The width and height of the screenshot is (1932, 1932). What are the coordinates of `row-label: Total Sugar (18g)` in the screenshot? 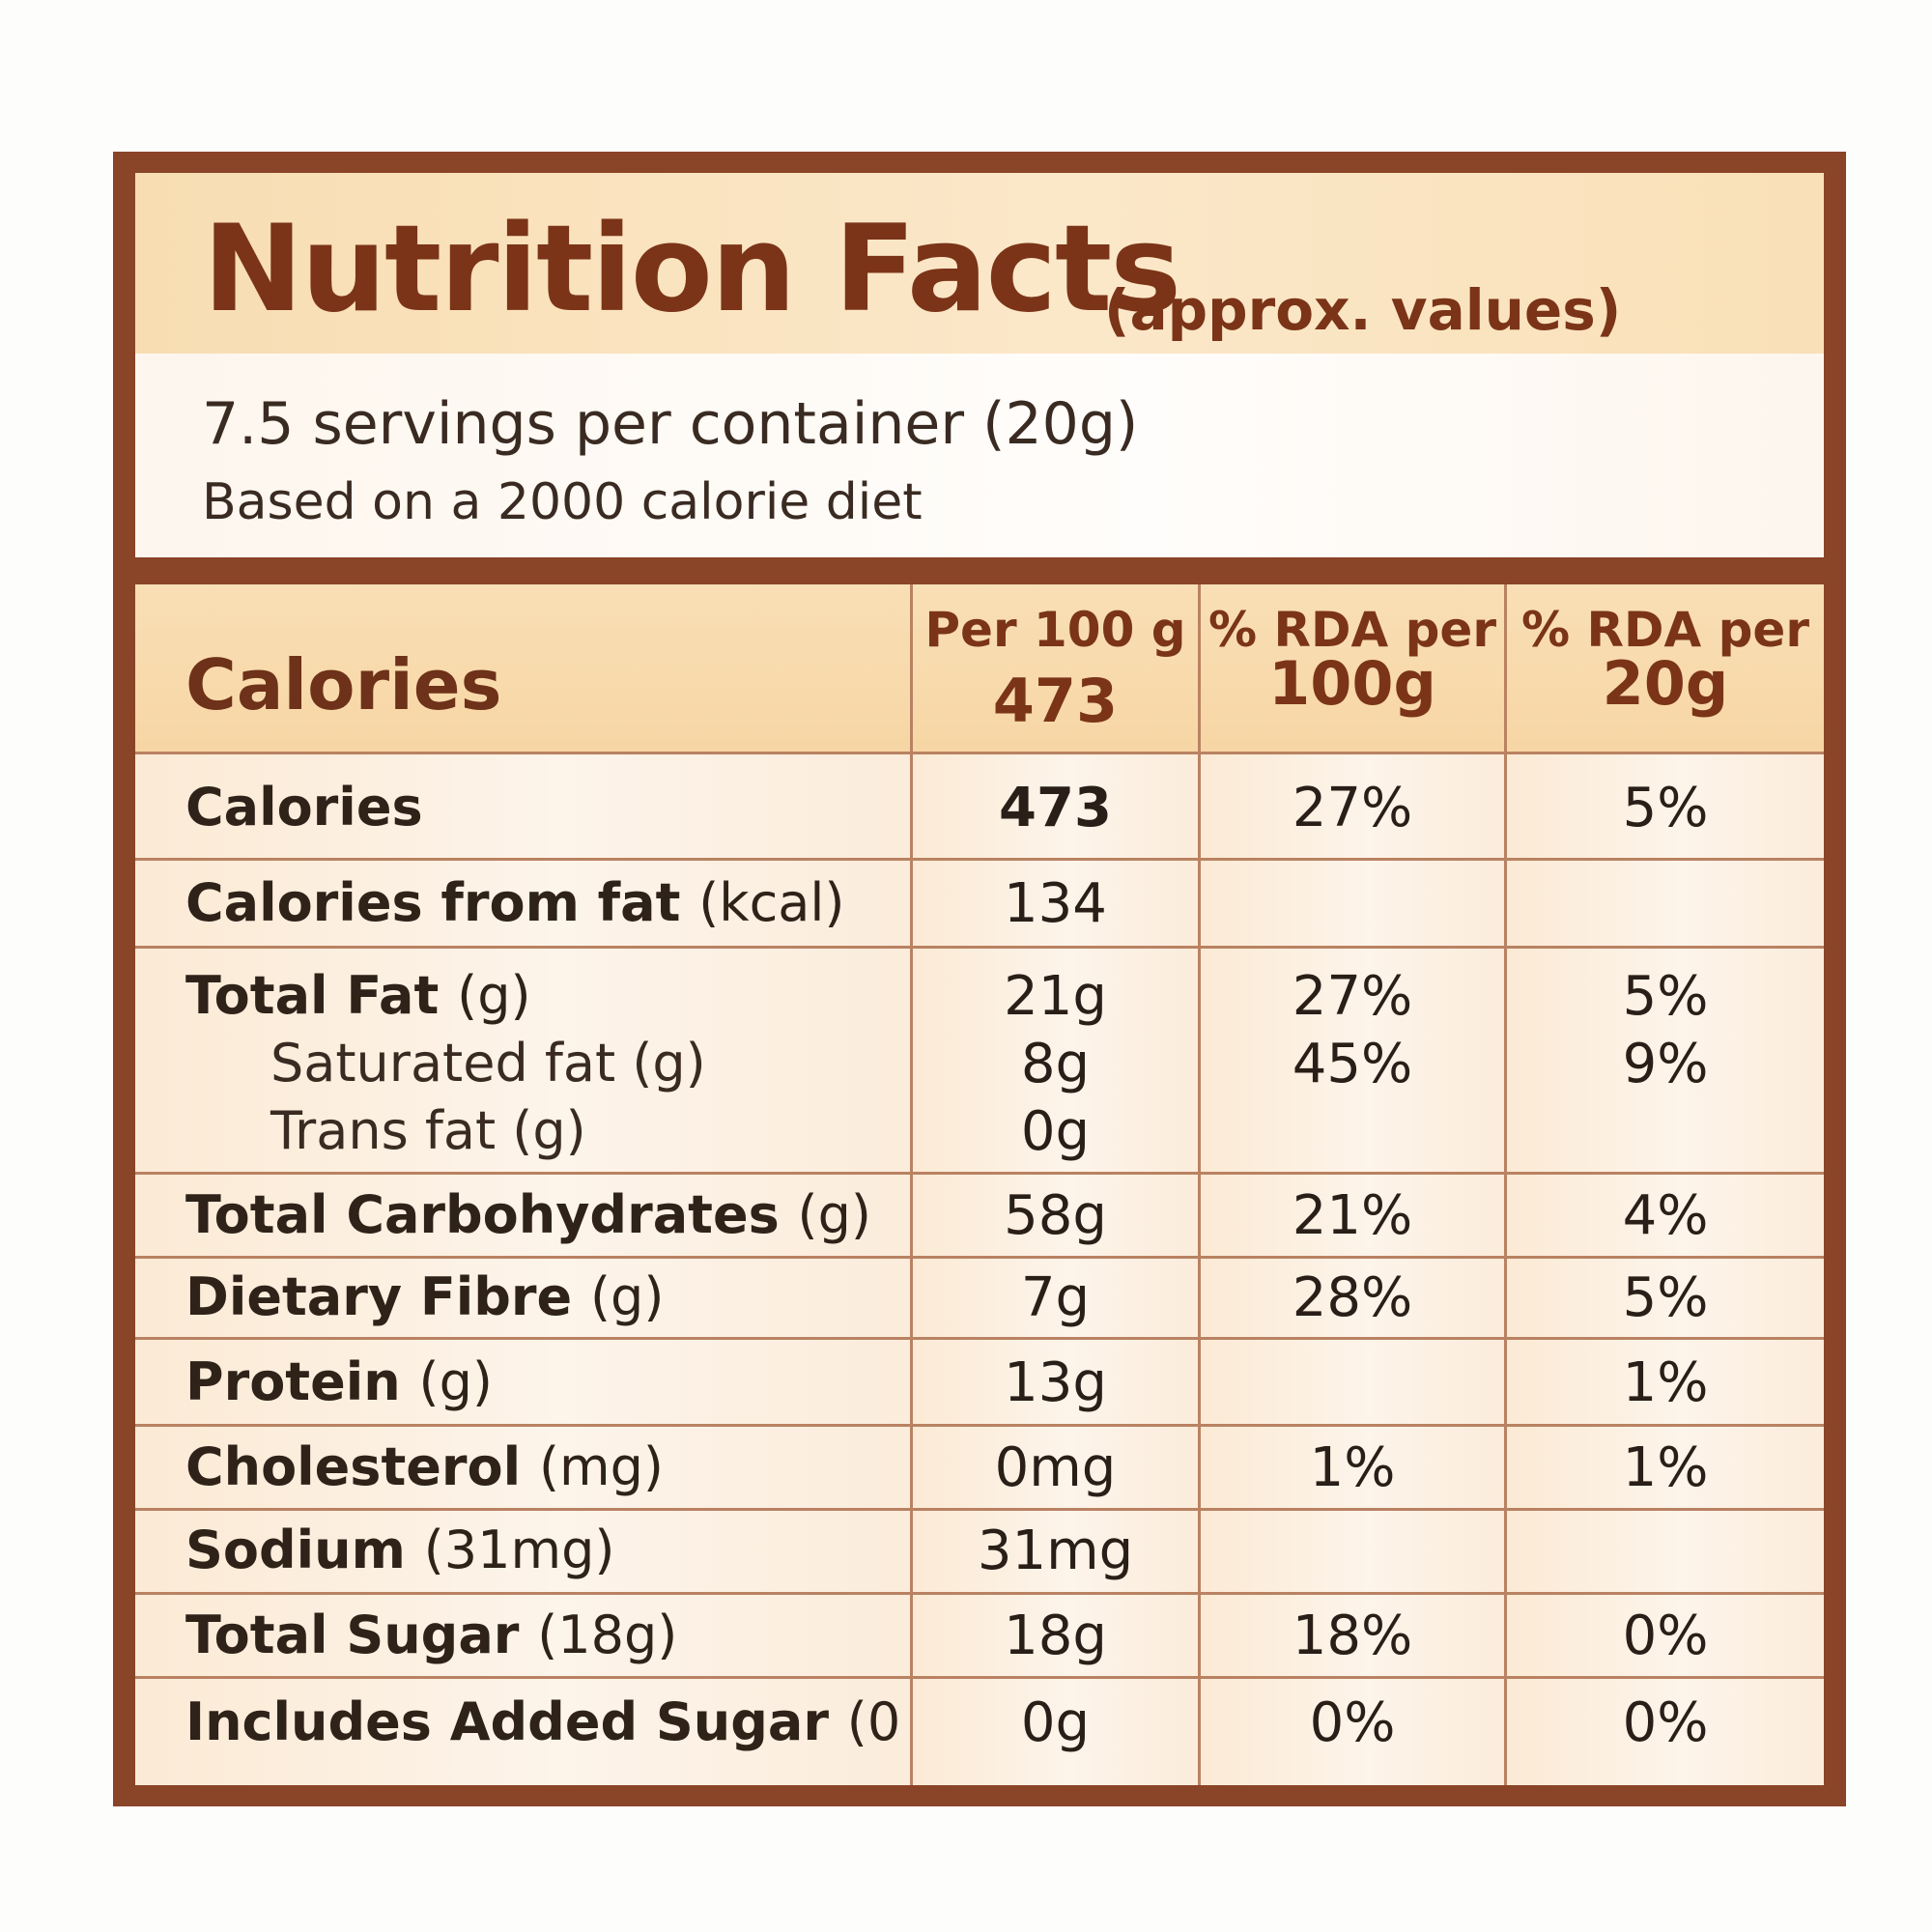 It's located at (431, 1635).